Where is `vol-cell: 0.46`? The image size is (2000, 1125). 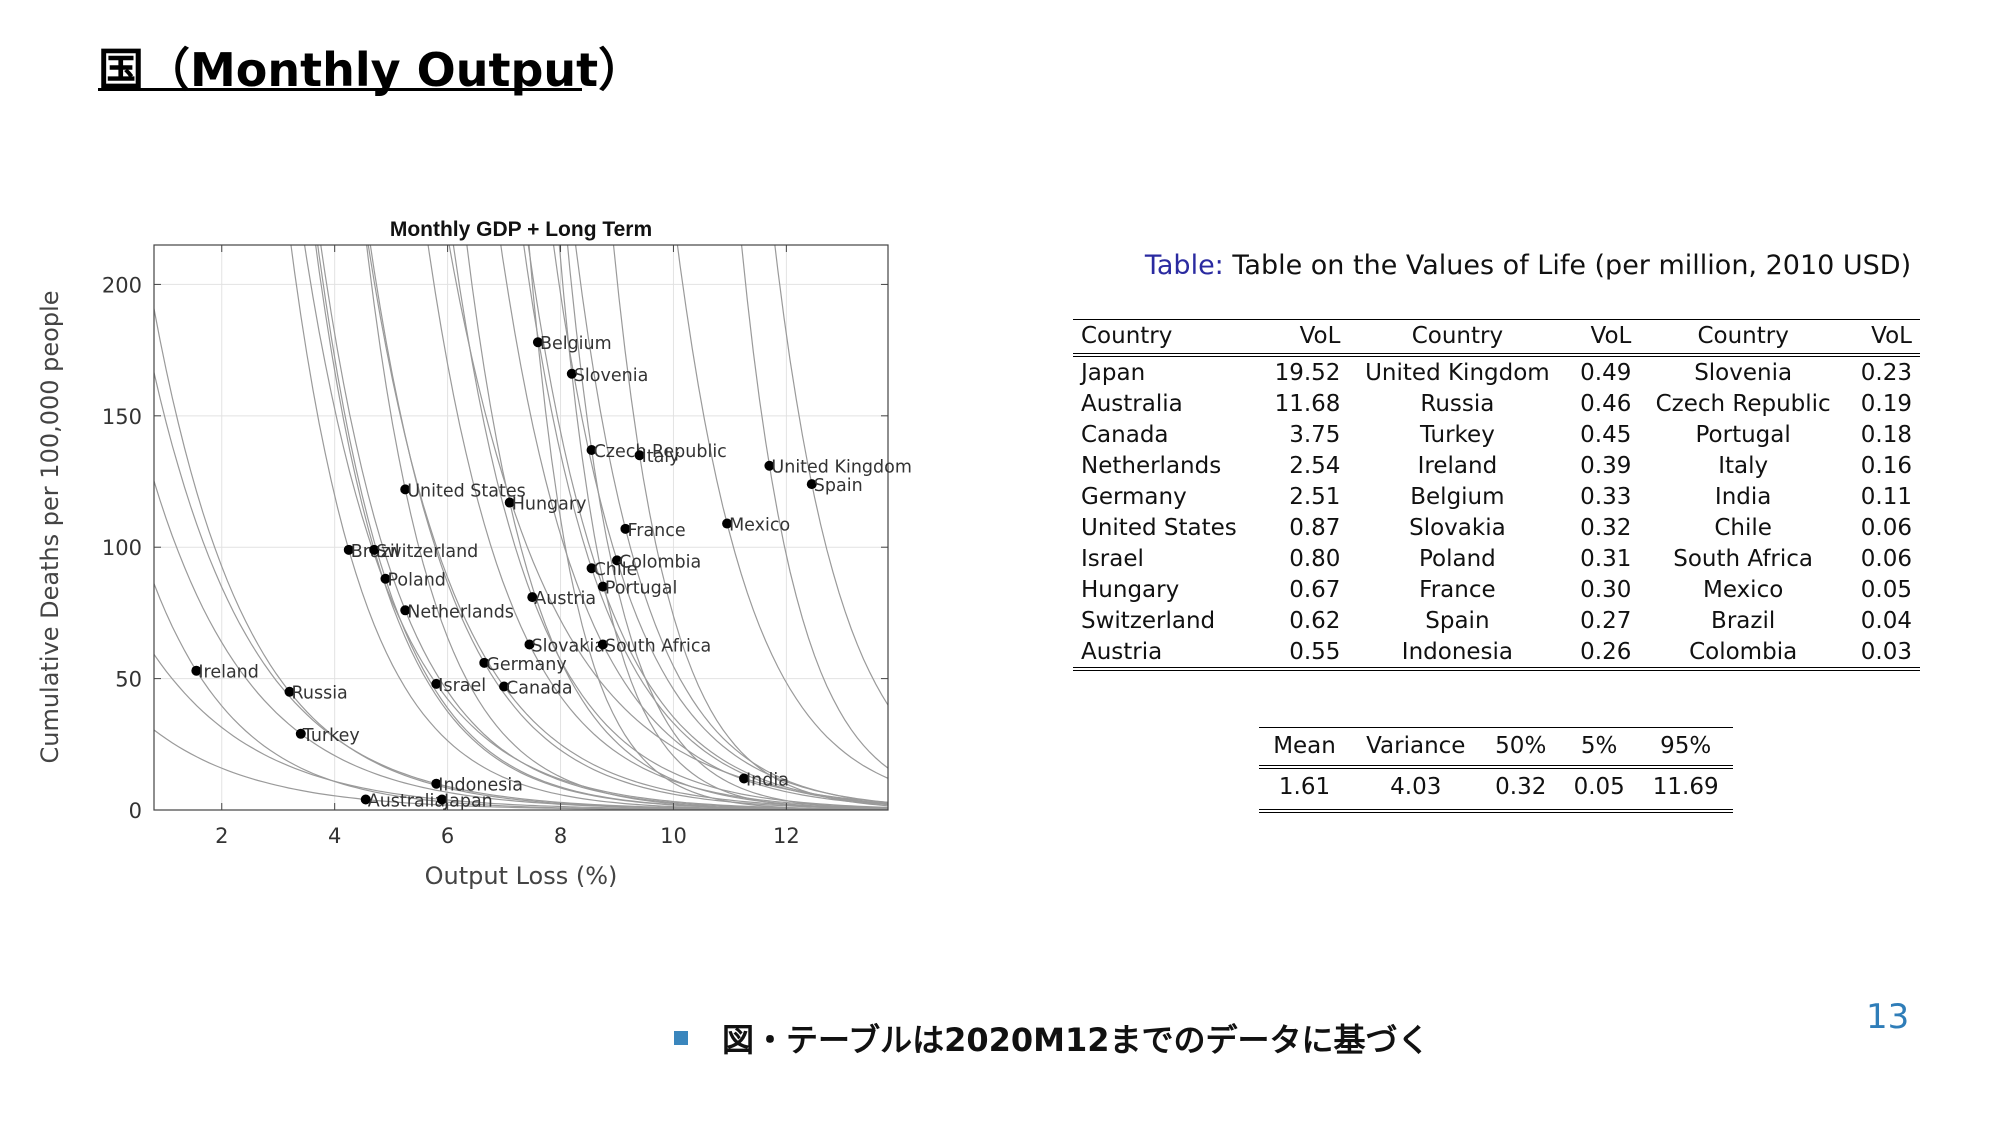
vol-cell: 0.46 is located at coordinates (1606, 403).